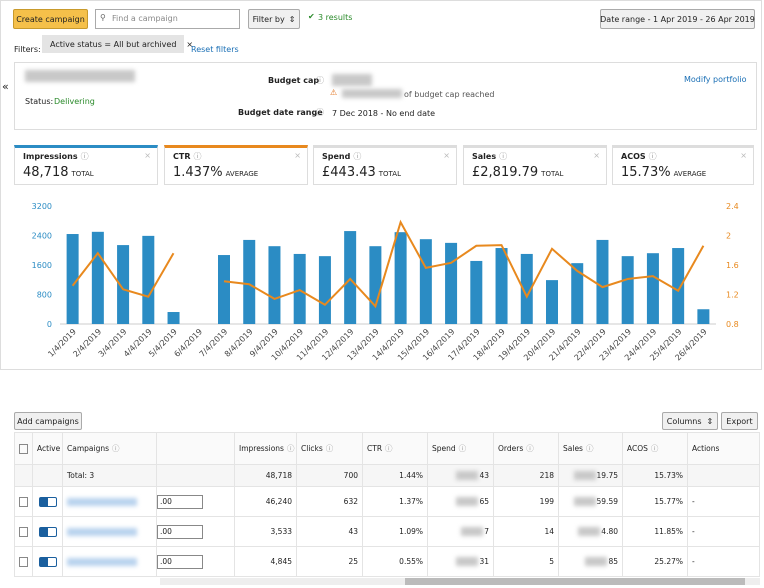  Describe the element at coordinates (385, 165) in the screenshot. I see `metric-card: Spend ⓘ £443.43 TOTAL ×` at that location.